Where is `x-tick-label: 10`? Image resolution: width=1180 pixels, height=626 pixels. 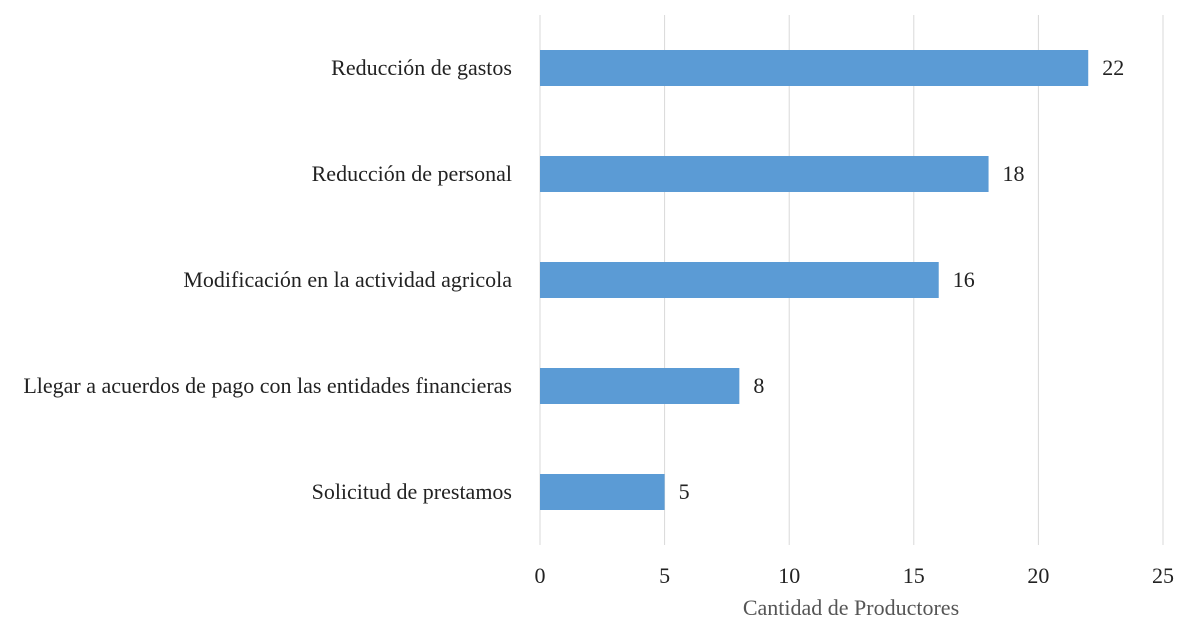
x-tick-label: 10 is located at coordinates (789, 575).